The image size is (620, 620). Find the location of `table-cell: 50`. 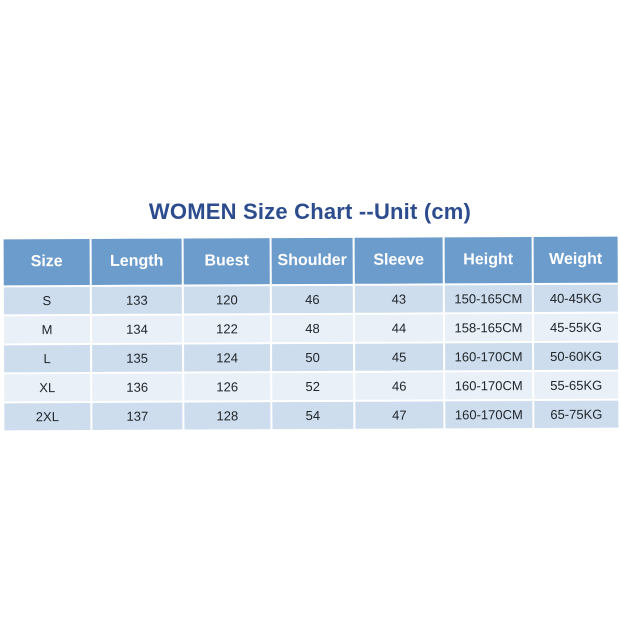

table-cell: 50 is located at coordinates (313, 357).